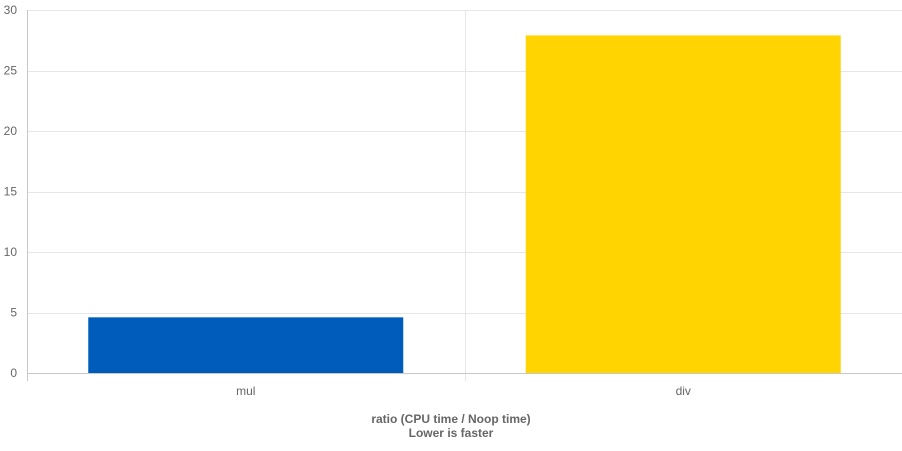 Image resolution: width=902 pixels, height=451 pixels. Describe the element at coordinates (463, 391) in the screenshot. I see `x-tick-labels: mul div` at that location.